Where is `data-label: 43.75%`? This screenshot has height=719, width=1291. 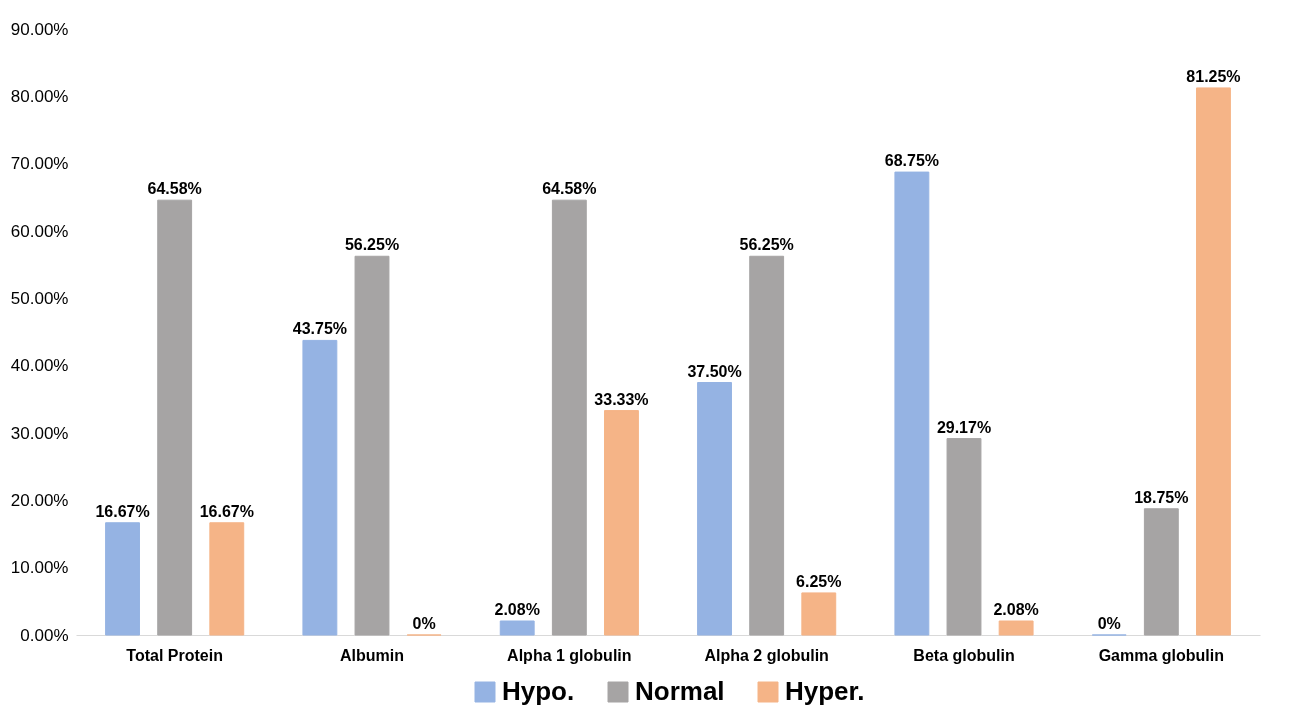
data-label: 43.75% is located at coordinates (320, 329).